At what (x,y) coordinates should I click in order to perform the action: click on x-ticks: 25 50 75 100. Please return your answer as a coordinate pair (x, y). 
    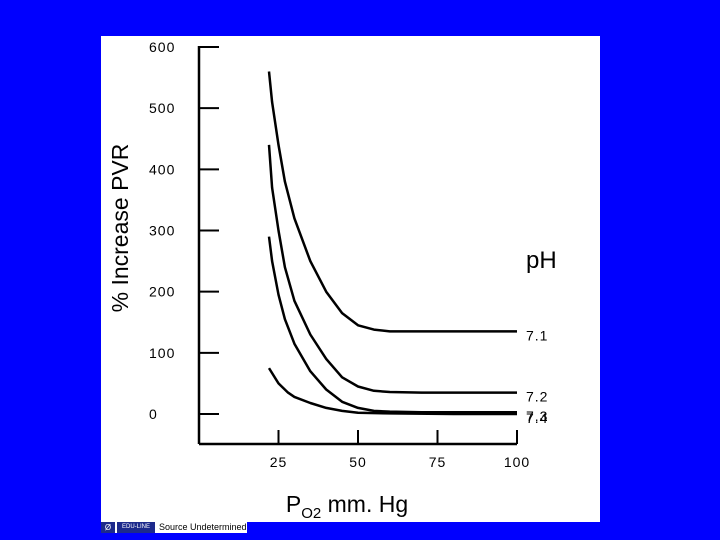
    Looking at the image, I should click on (400, 450).